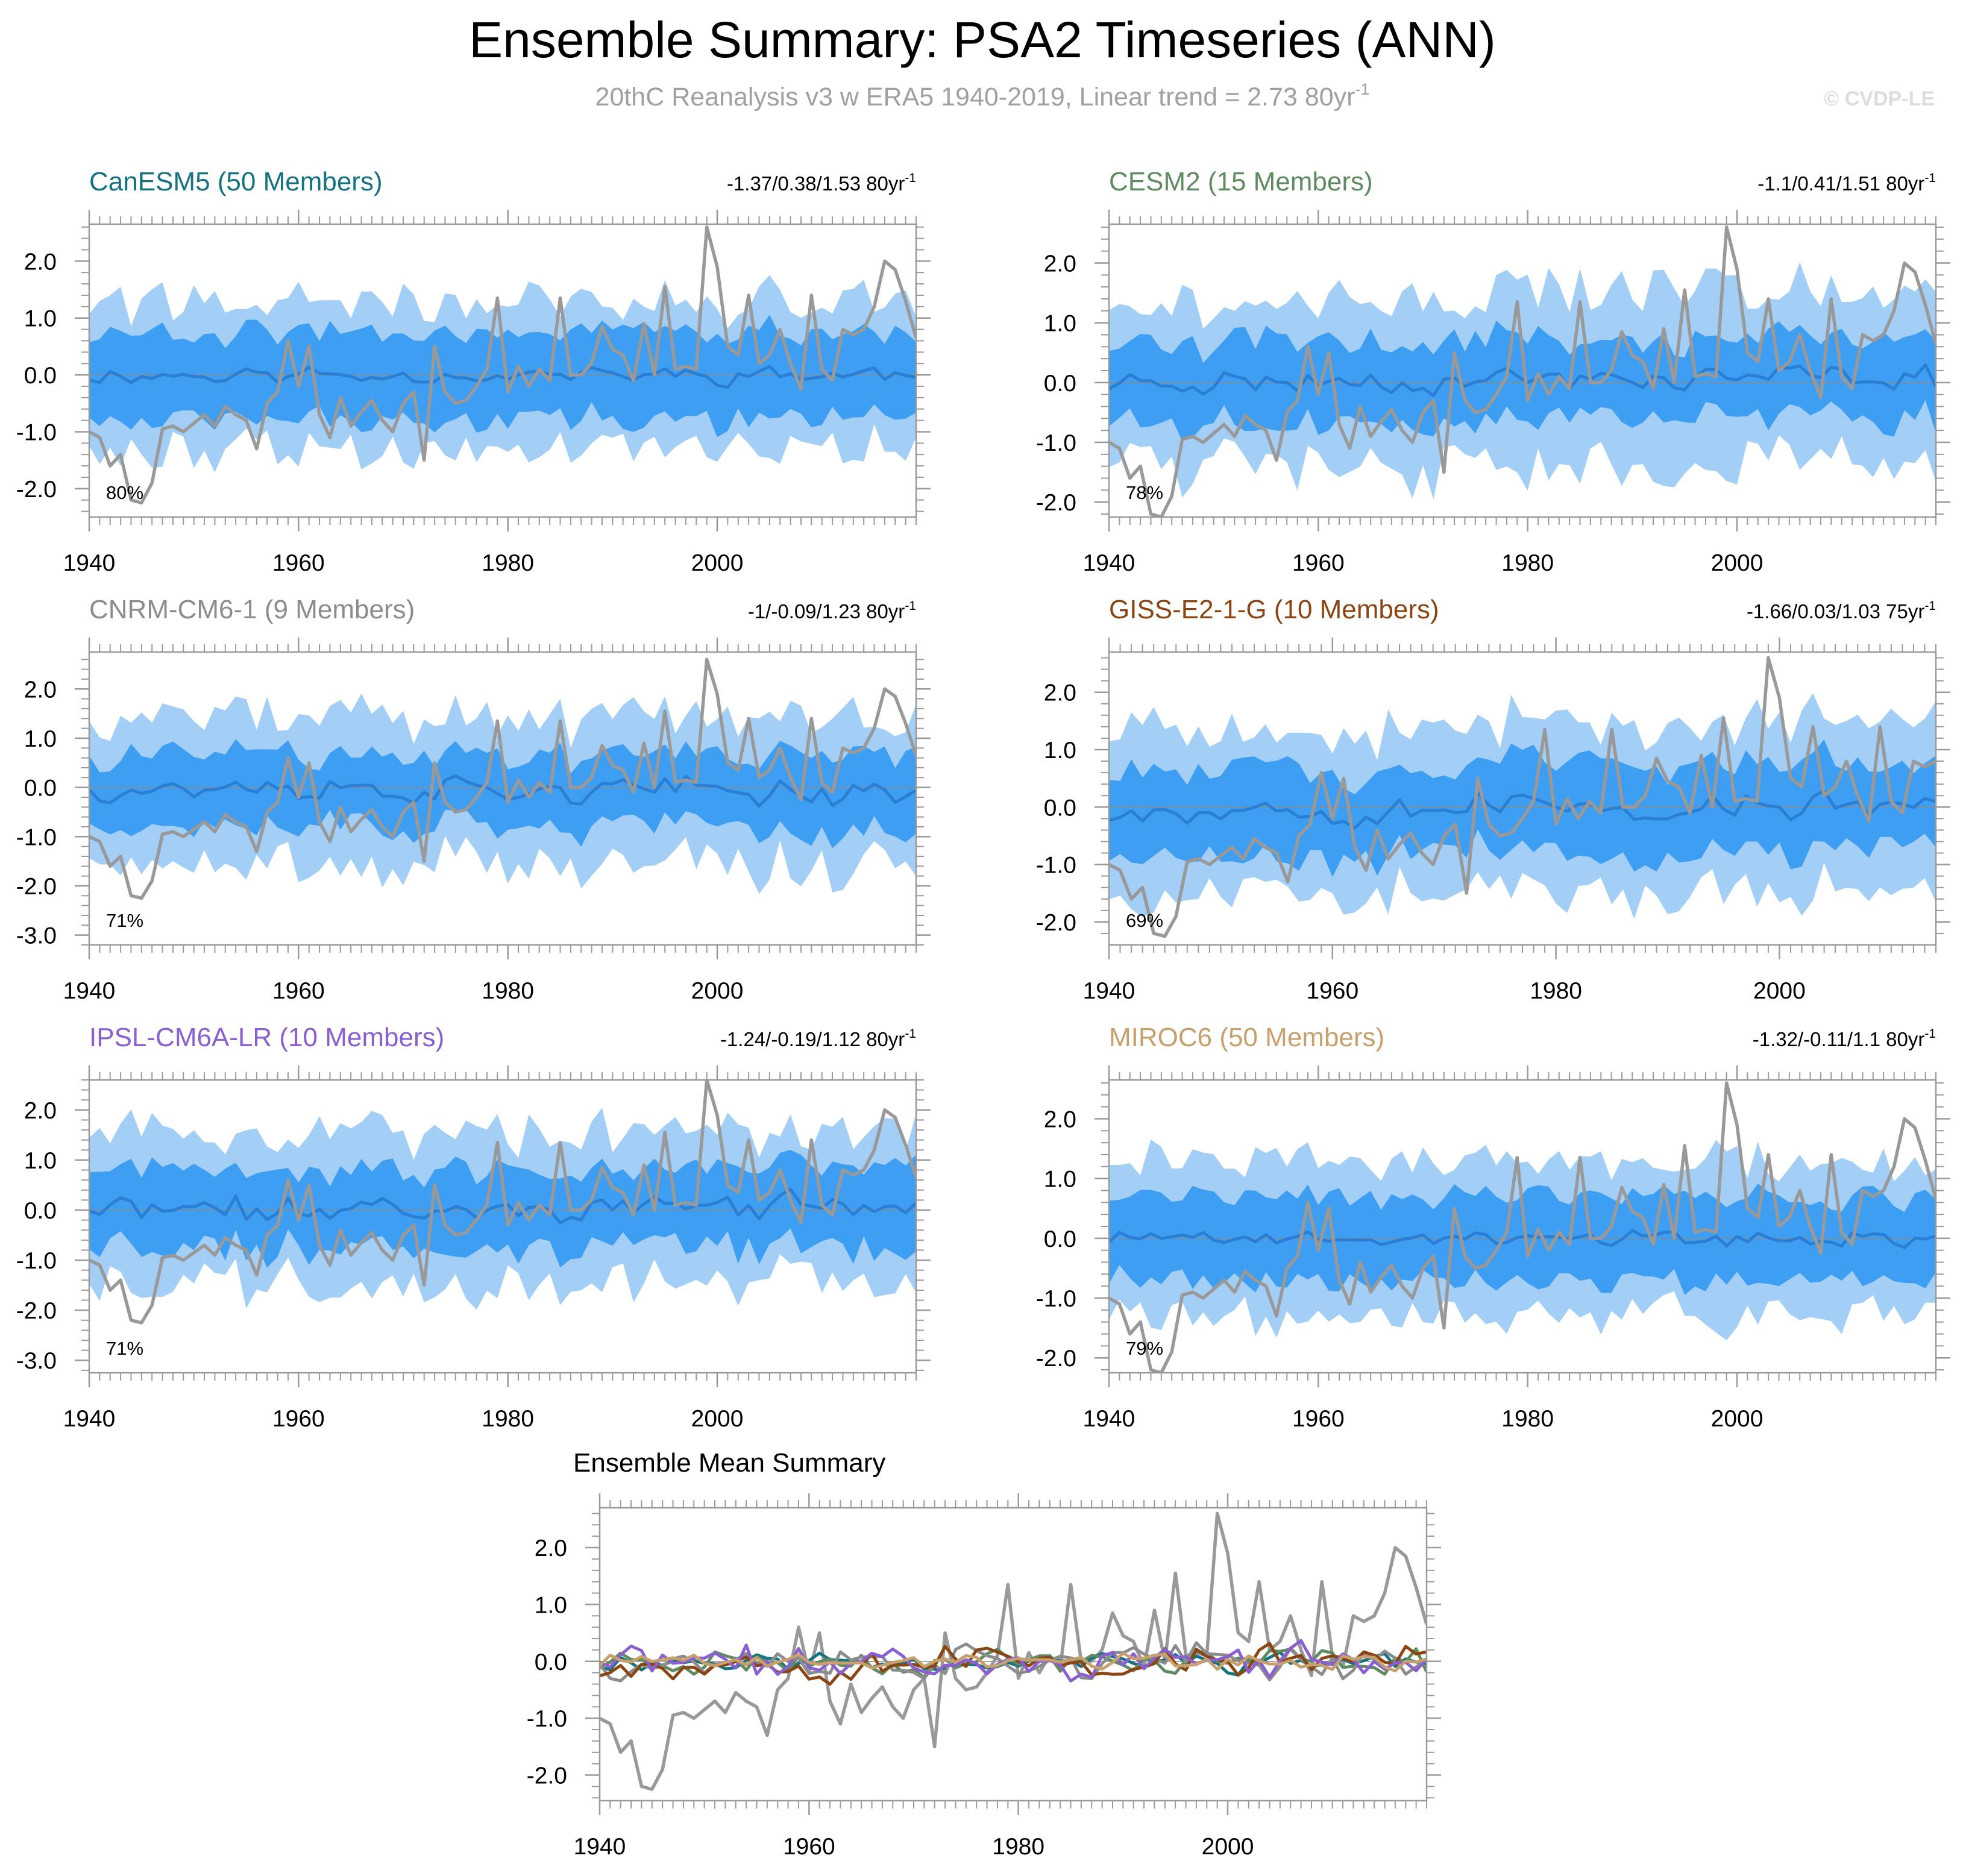 The image size is (1963, 1876). I want to click on miroc6-xtick-label: 2000, so click(1737, 1419).